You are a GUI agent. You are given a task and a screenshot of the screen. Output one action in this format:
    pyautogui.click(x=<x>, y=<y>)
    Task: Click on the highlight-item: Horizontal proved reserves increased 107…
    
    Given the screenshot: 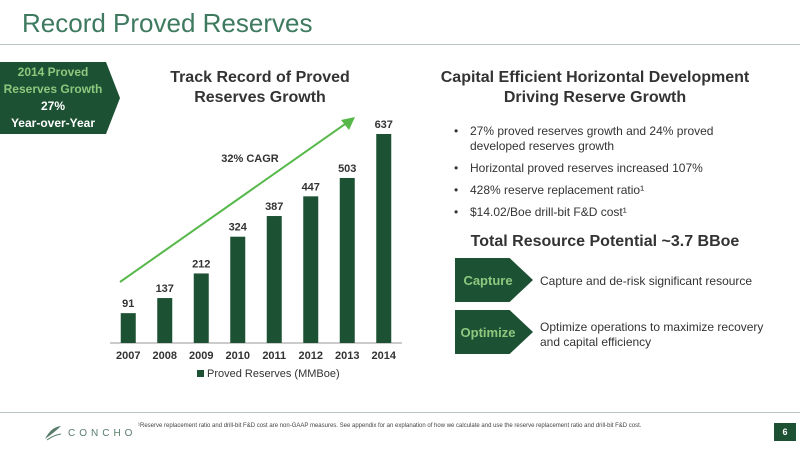 What is the action you would take?
    pyautogui.click(x=605, y=168)
    